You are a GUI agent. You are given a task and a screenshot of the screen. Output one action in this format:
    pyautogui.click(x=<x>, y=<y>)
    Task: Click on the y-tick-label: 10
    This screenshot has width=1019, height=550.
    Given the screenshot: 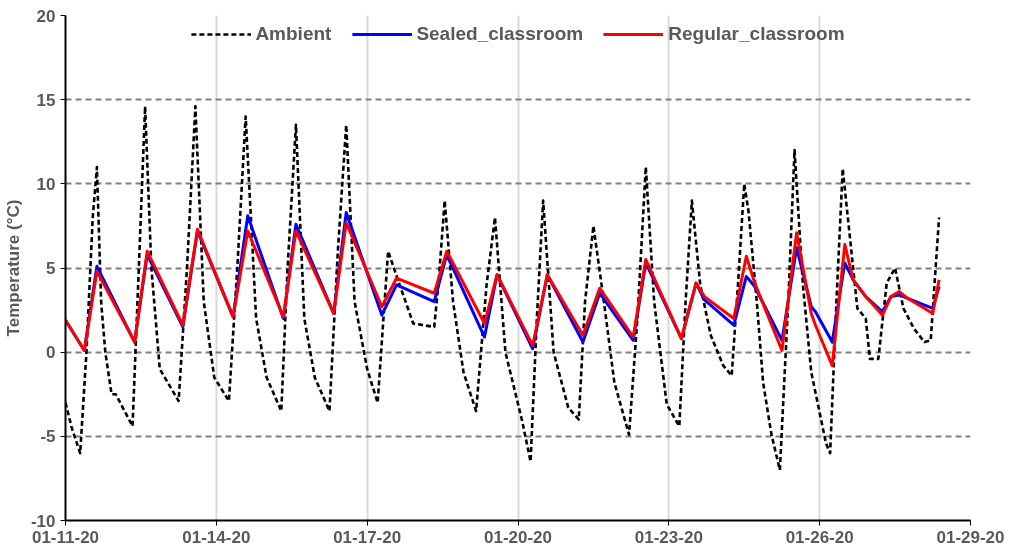 What is the action you would take?
    pyautogui.click(x=46, y=184)
    